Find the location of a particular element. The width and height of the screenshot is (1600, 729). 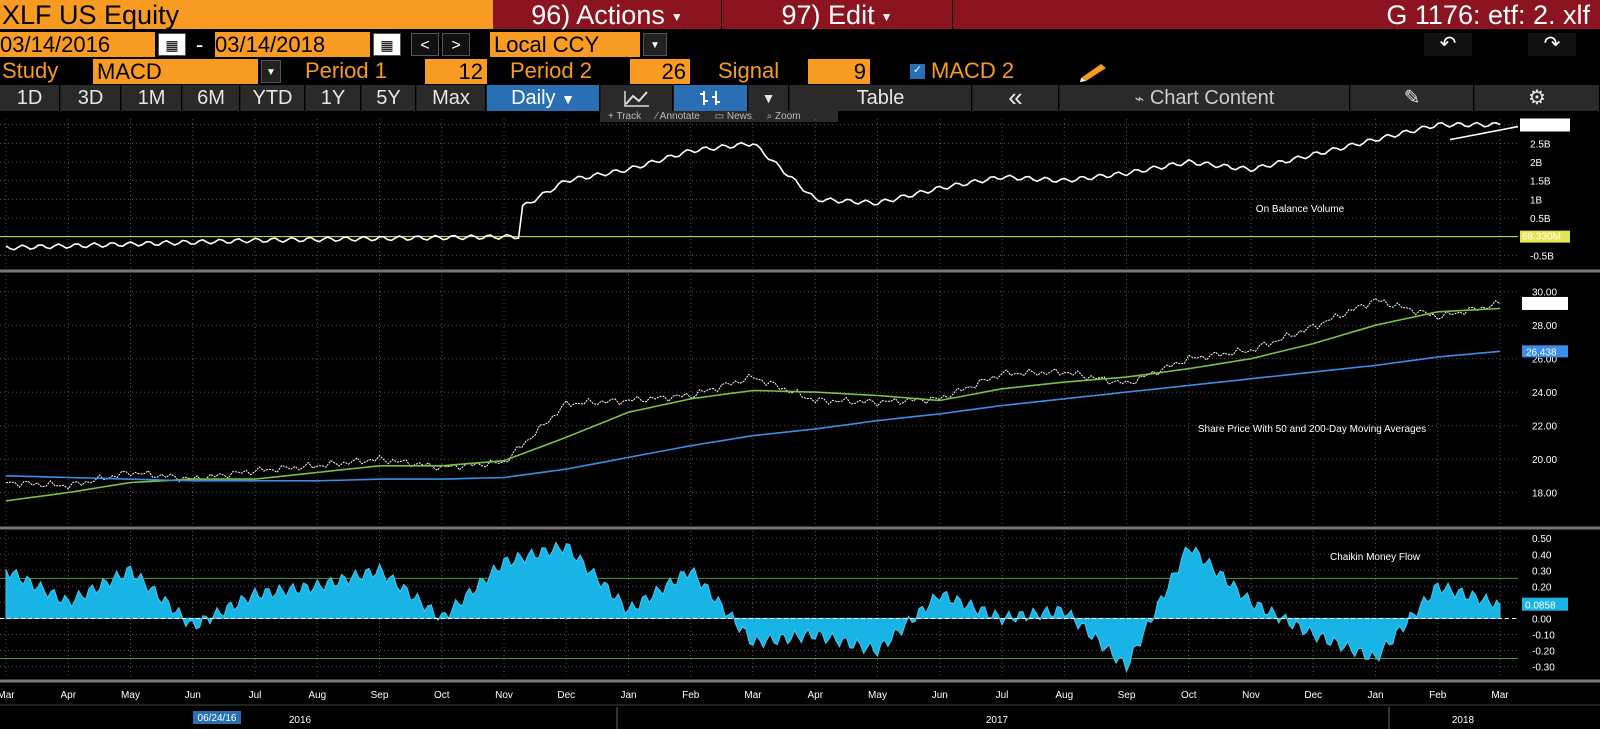

range-tab-1y: 1Y is located at coordinates (333, 98).